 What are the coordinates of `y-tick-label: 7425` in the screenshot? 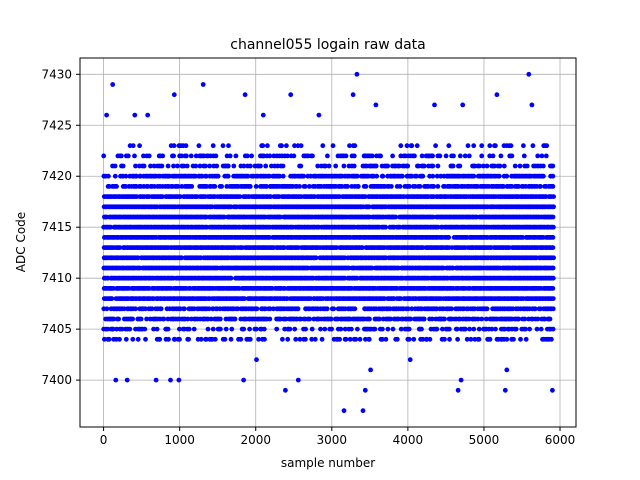 It's located at (56, 125).